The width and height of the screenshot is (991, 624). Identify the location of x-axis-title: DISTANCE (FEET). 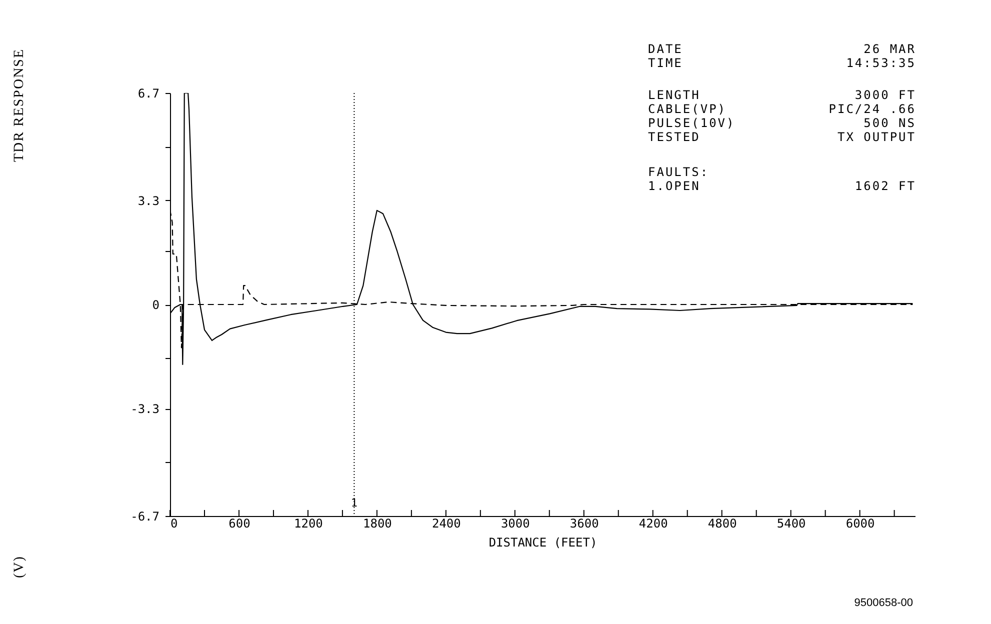
(543, 543).